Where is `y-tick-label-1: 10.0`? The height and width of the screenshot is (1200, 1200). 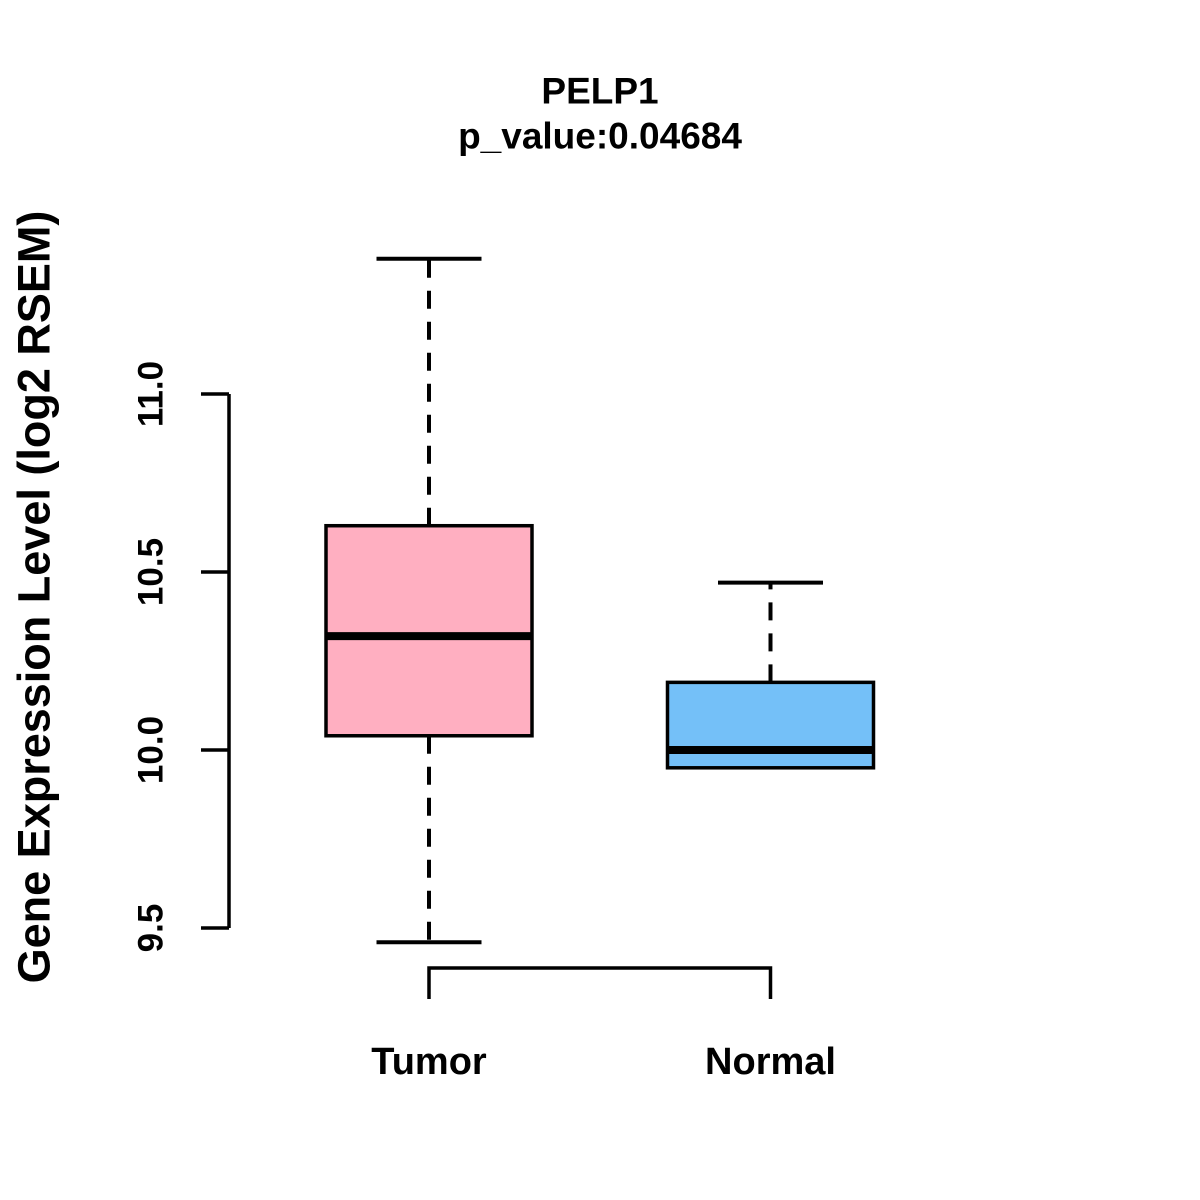 y-tick-label-1: 10.0 is located at coordinates (151, 750).